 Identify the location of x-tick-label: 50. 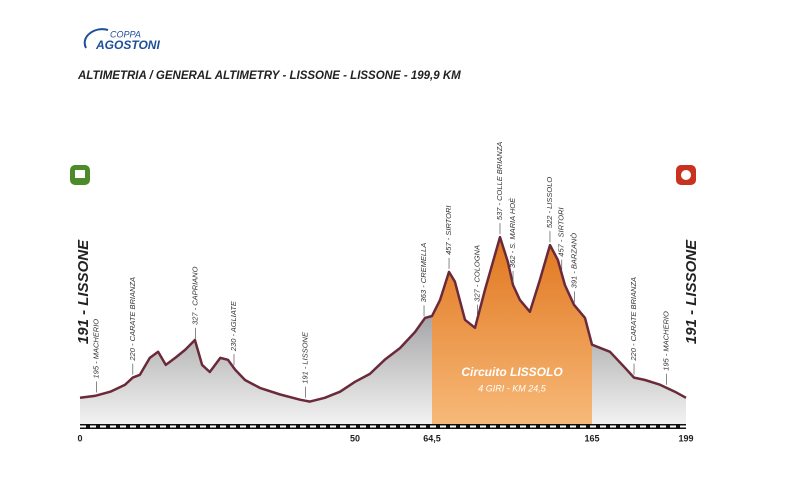
(355, 438).